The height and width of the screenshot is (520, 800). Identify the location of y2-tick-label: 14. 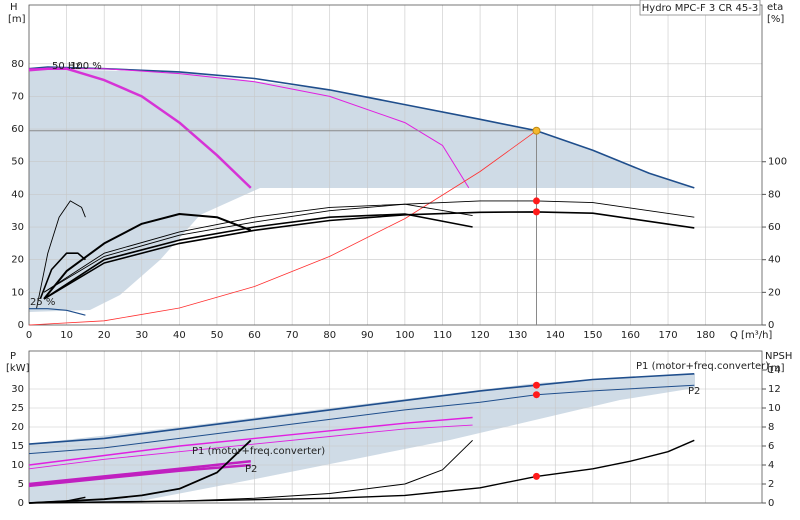
(774, 370).